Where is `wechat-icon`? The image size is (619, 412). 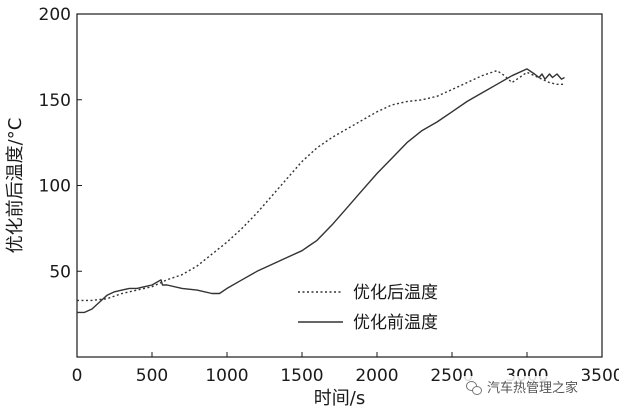 wechat-icon is located at coordinates (474, 387).